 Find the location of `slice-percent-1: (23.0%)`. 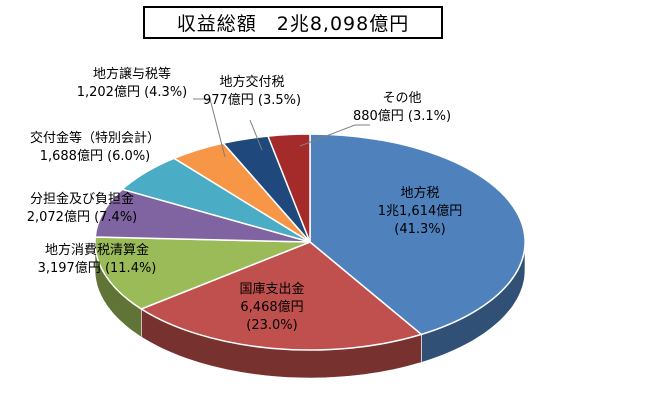

slice-percent-1: (23.0%) is located at coordinates (271, 325).